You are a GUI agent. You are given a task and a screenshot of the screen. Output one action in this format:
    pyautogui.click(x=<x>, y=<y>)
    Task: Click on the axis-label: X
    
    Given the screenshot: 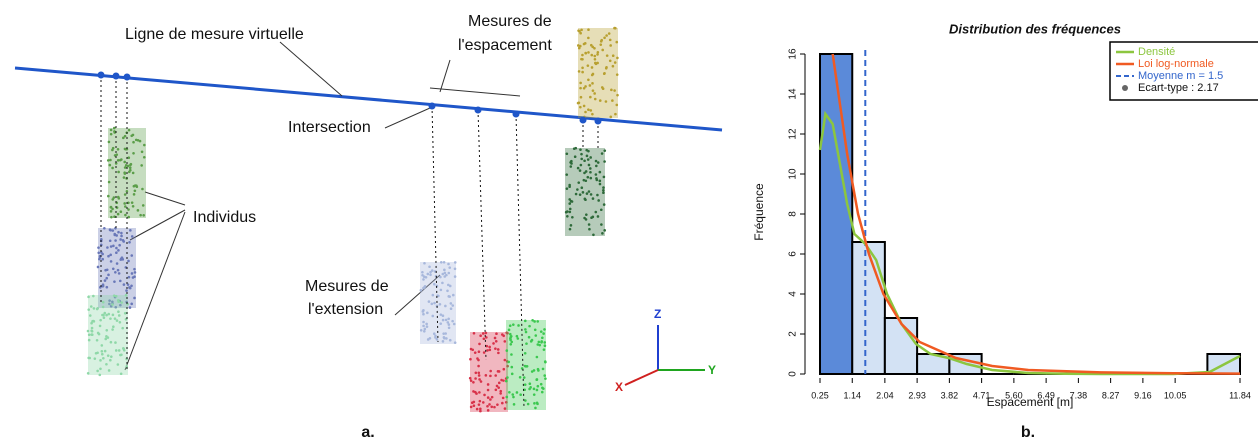 What is the action you would take?
    pyautogui.click(x=619, y=387)
    